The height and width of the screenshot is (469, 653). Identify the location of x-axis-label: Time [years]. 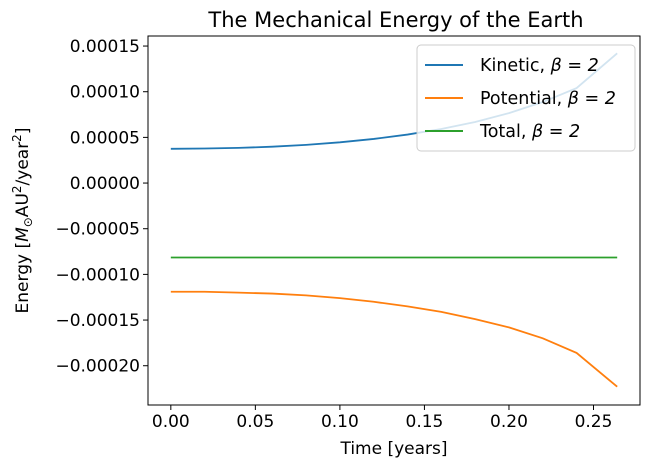
(393, 449).